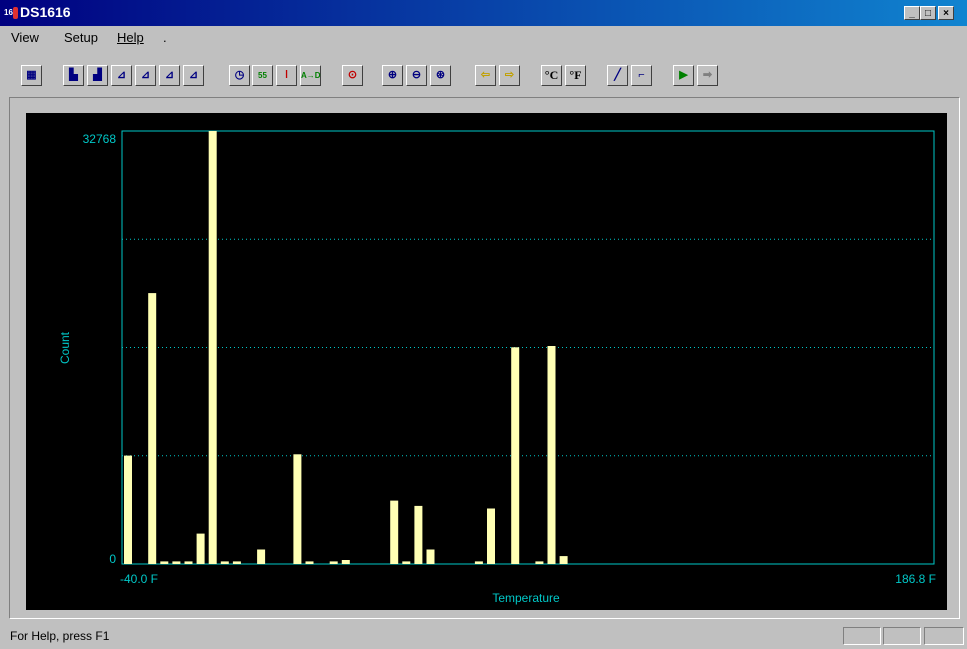 This screenshot has width=967, height=649. What do you see at coordinates (483, 635) in the screenshot?
I see `status-bar: For Help, press F1` at bounding box center [483, 635].